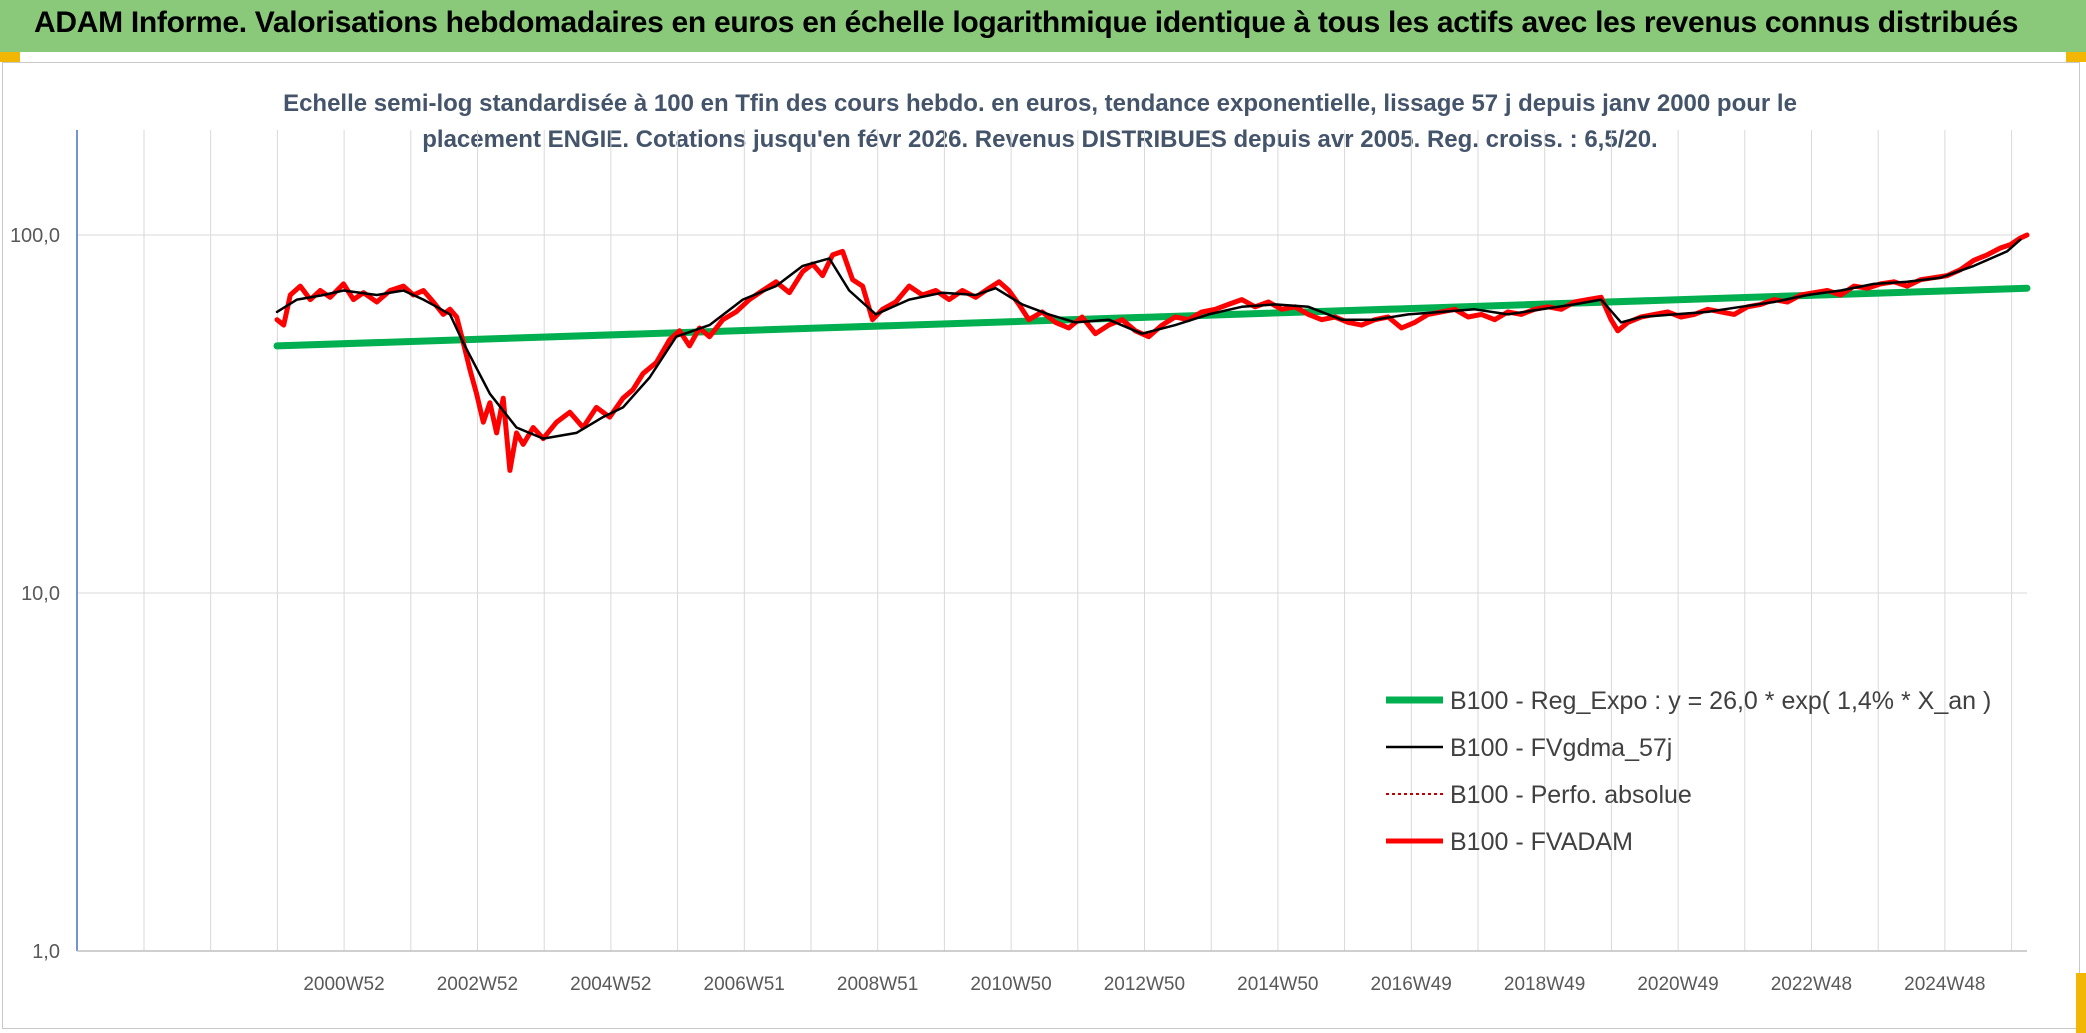  I want to click on y-tick-label: 1,0, so click(46, 952).